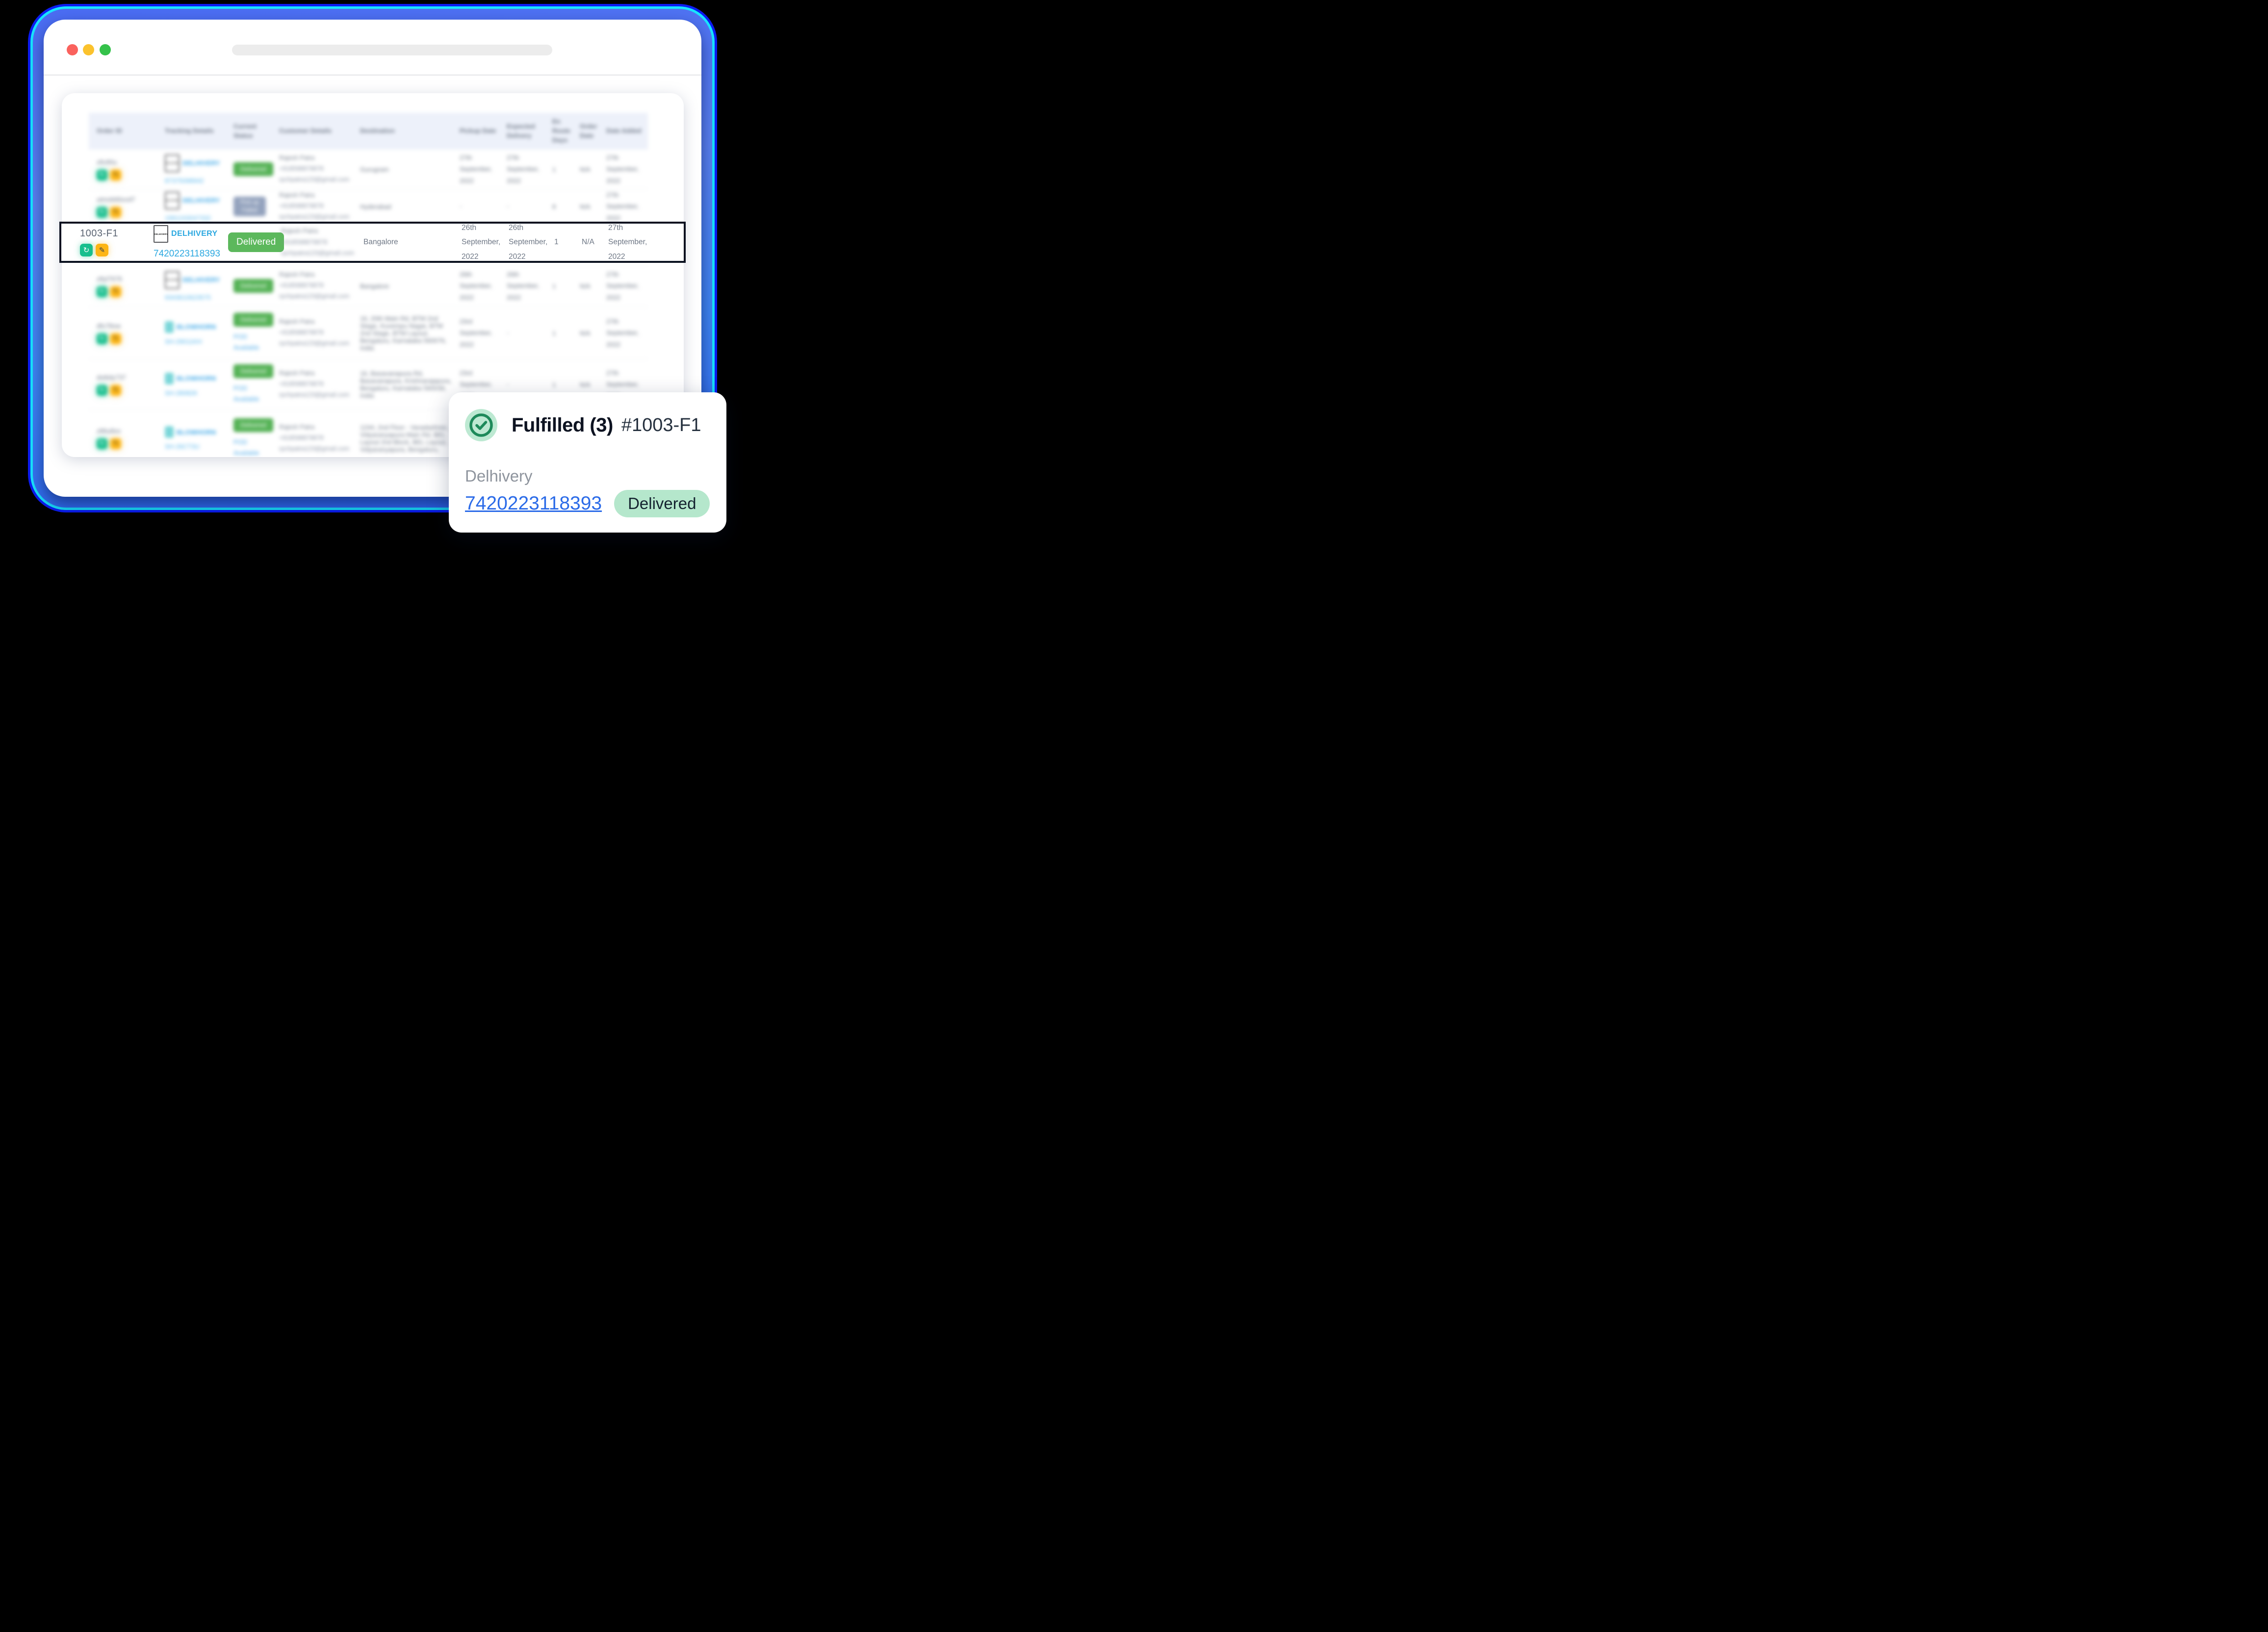  Describe the element at coordinates (109, 326) in the screenshot. I see `order-id: dfo78ow` at that location.